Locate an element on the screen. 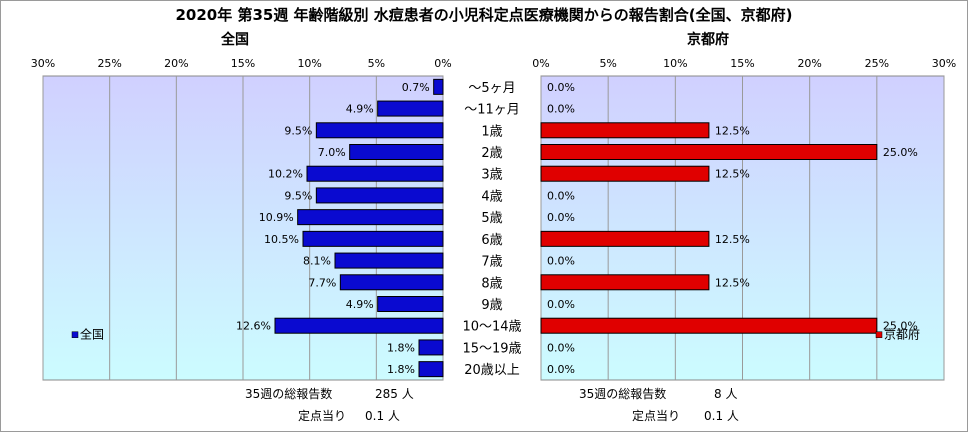  national-footer-label: 35週の総報告数 is located at coordinates (288, 393).